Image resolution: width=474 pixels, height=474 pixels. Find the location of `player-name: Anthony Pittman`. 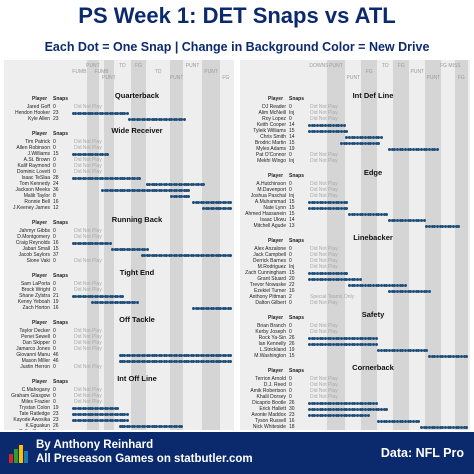

player-name: Anthony Pittman is located at coordinates (267, 297).